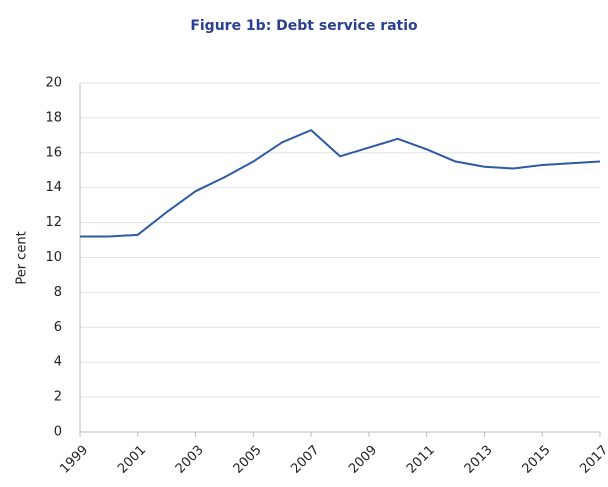 The image size is (608, 487). Describe the element at coordinates (248, 460) in the screenshot. I see `x-tick-label: 2005` at that location.